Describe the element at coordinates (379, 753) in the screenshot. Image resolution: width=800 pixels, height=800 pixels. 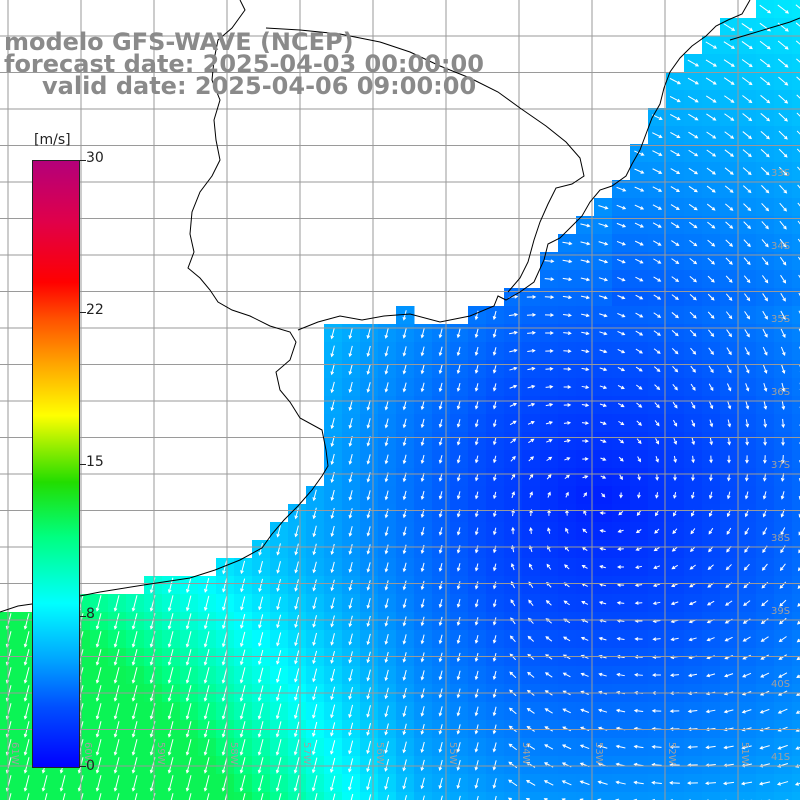
I see `longitude-labels: 61W 60W 59W 58W 57W 56W 55W 54W 53W 52W 51W` at that location.